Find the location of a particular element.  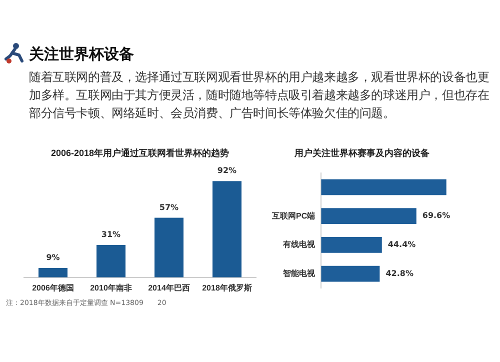

x-tick-label: 2014年巴西 is located at coordinates (169, 287).